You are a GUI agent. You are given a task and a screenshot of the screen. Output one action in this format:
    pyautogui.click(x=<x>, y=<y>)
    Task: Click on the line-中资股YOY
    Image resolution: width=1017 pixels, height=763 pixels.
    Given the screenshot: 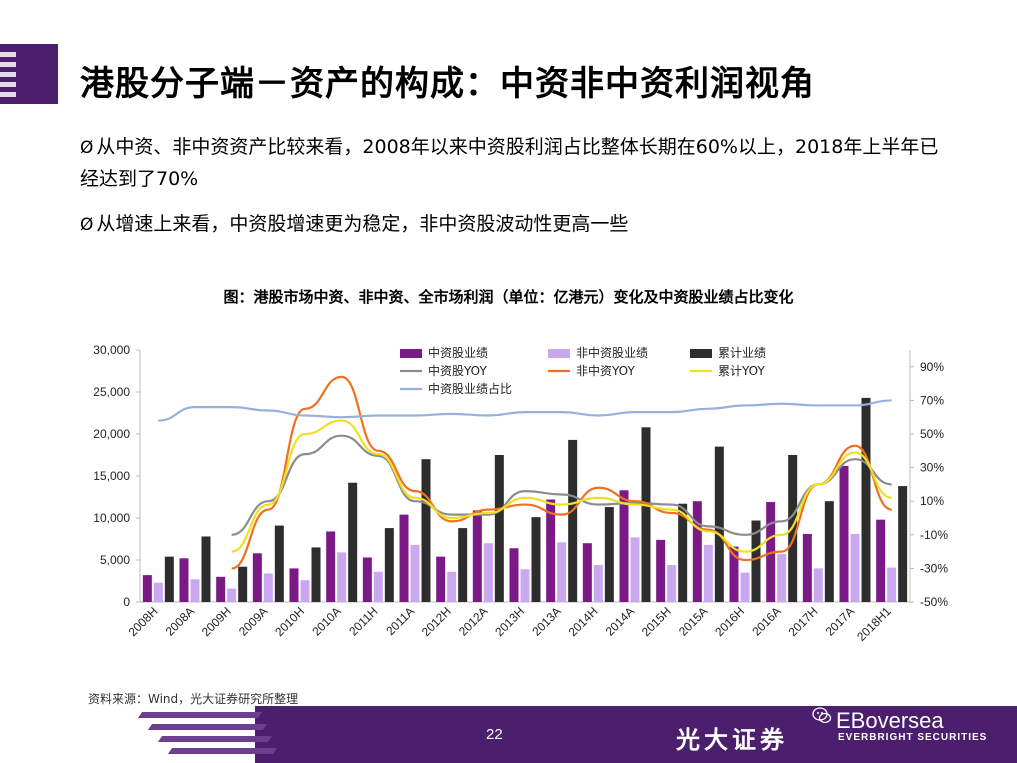 What is the action you would take?
    pyautogui.click(x=561, y=485)
    